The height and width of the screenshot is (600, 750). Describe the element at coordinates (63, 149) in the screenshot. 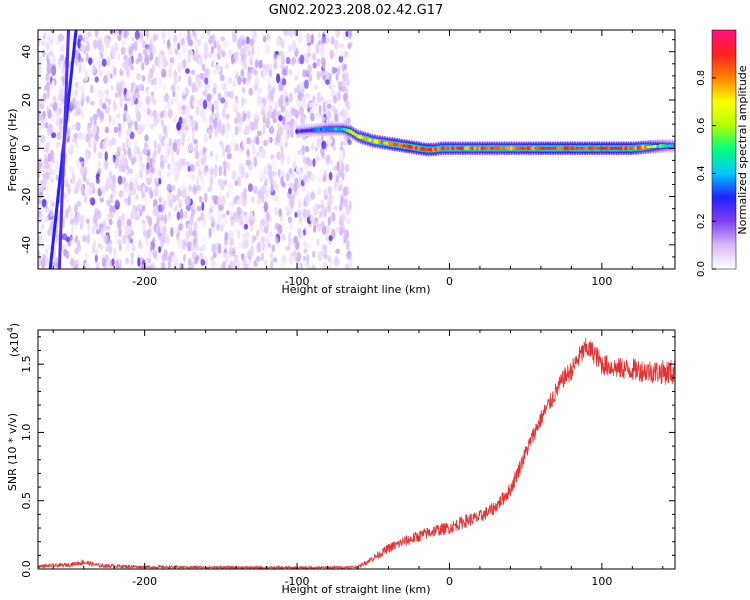

I see `steep-line` at that location.